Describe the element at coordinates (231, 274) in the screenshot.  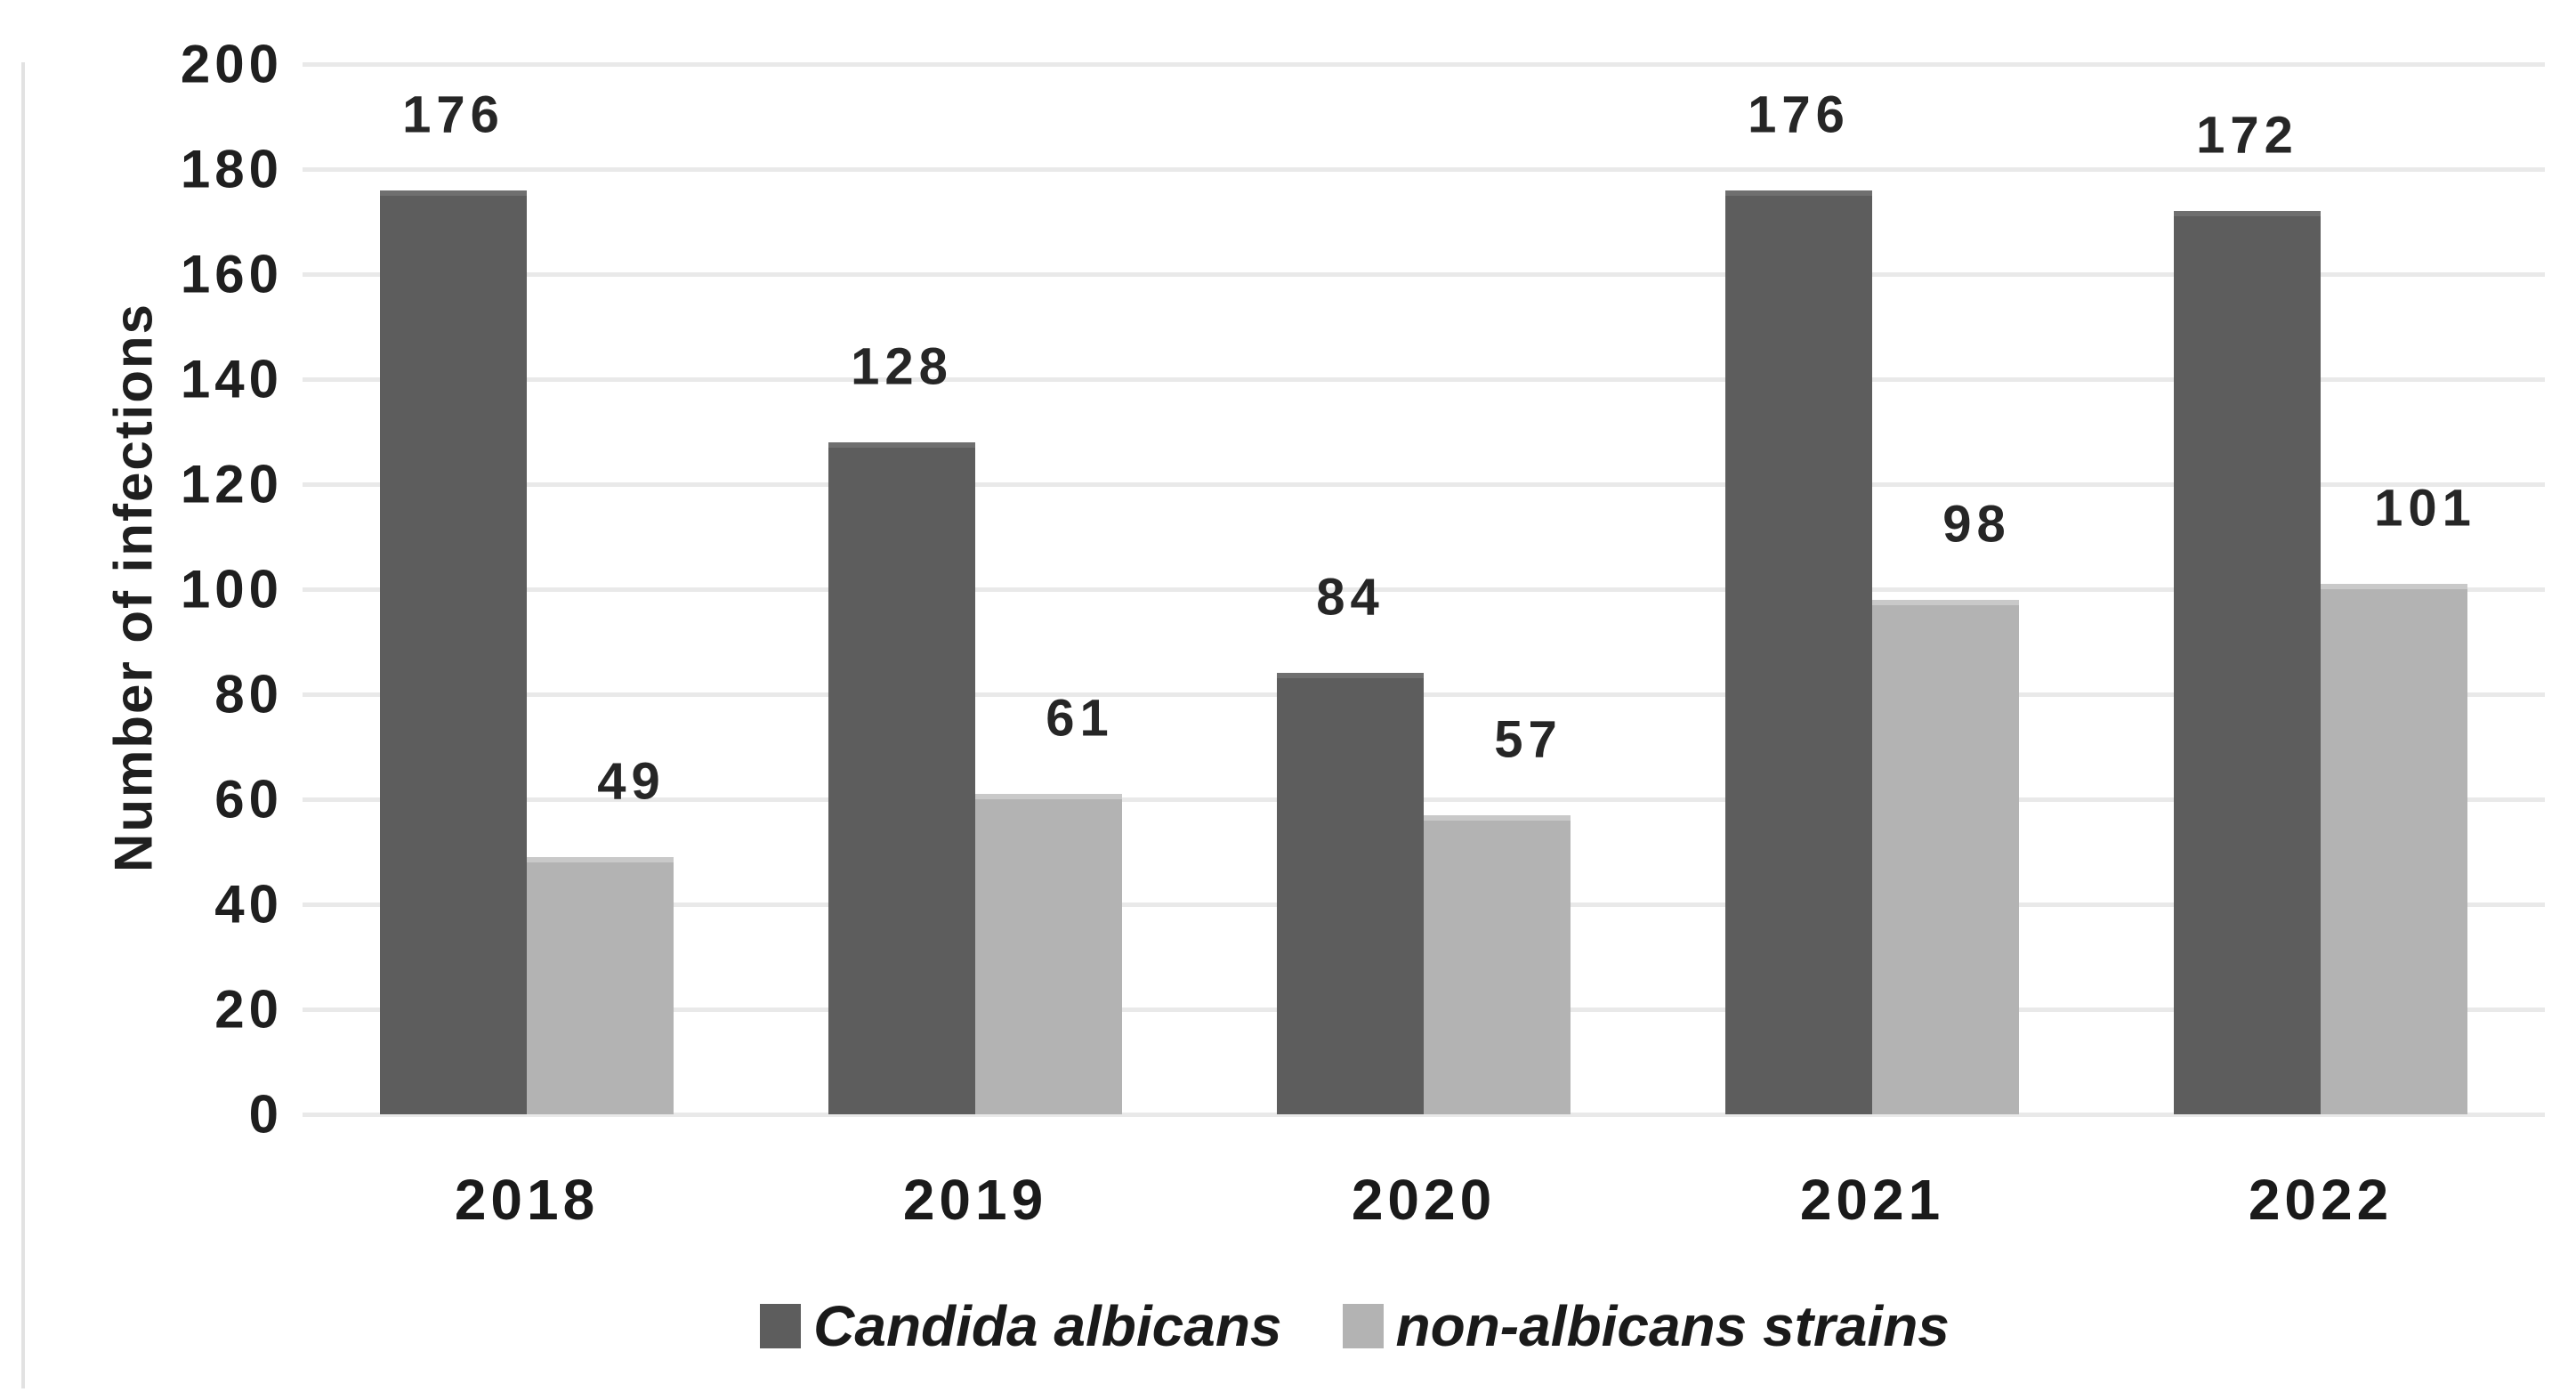
I see `y-tick-label: 160` at that location.